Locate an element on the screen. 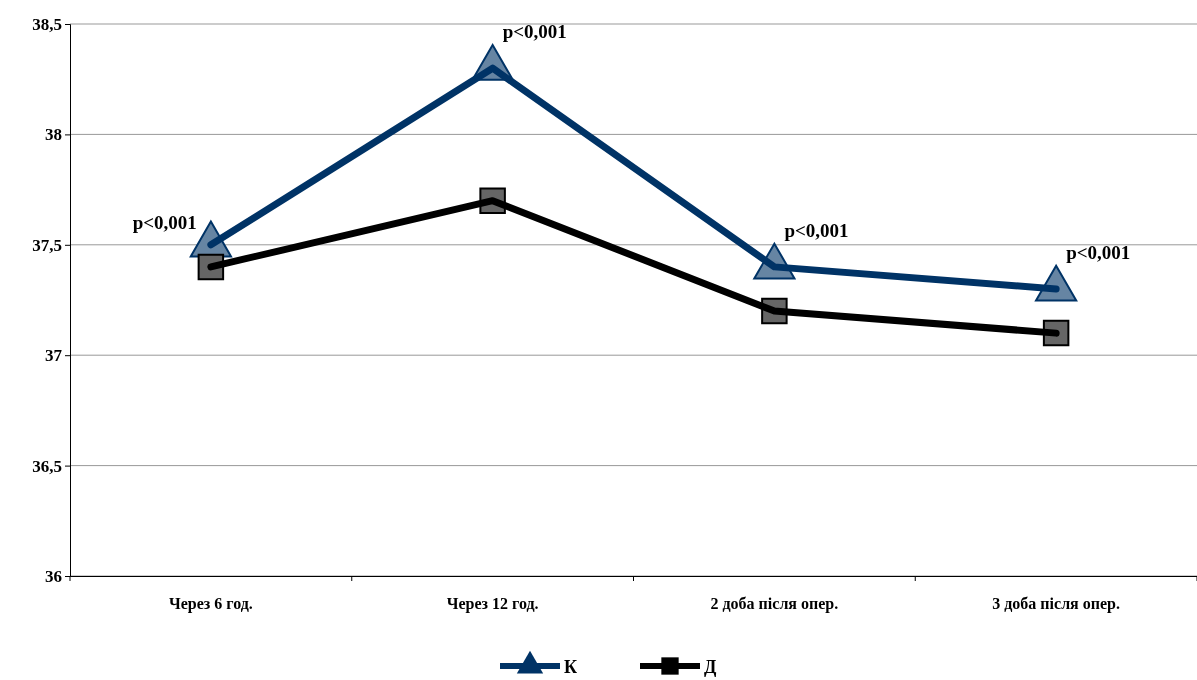 The width and height of the screenshot is (1197, 680). x-tick-label: Через 12 год. is located at coordinates (492, 604).